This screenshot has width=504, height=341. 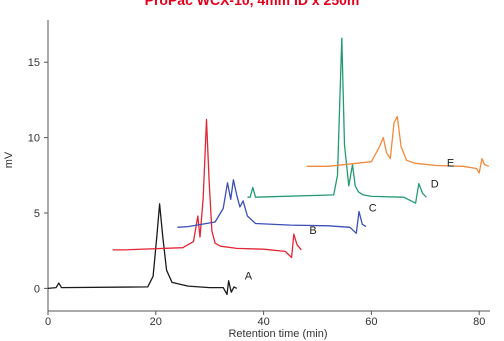 I want to click on x-tick-label: 40, so click(x=263, y=322).